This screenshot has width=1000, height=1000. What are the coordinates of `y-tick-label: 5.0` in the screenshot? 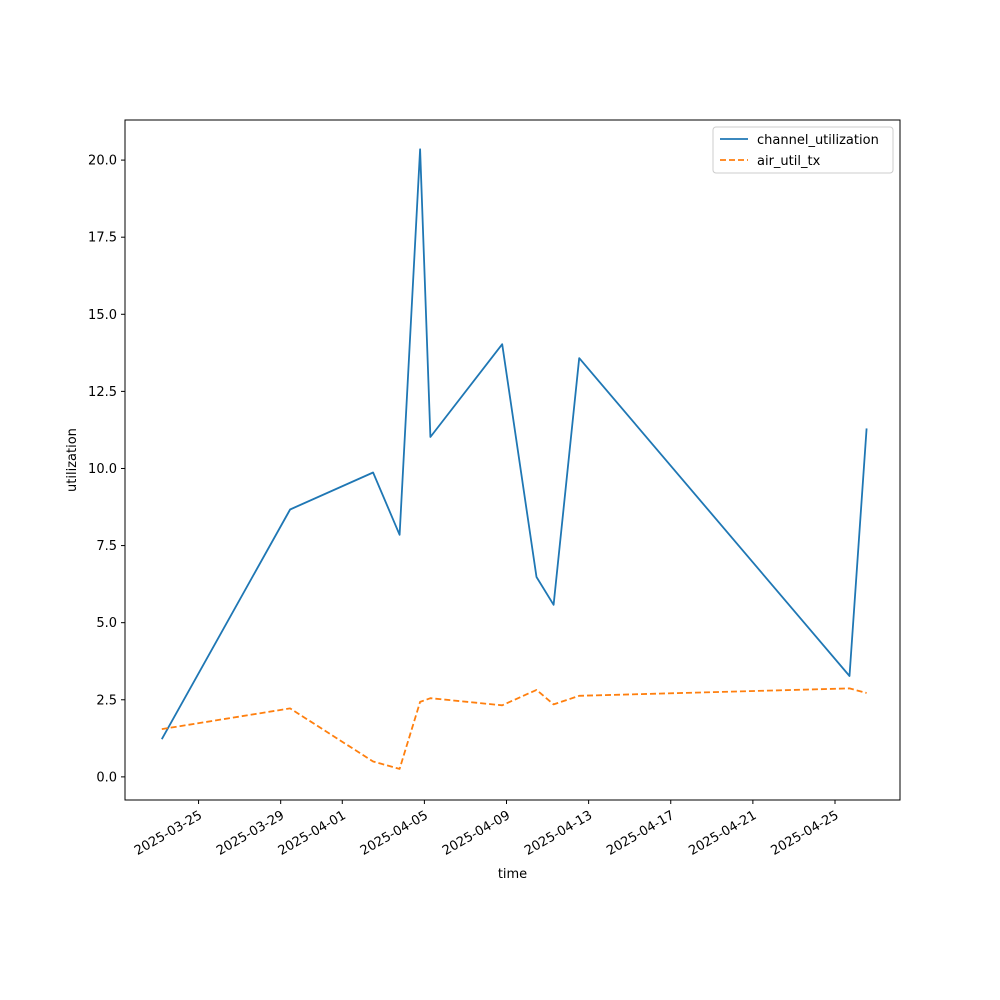 It's located at (106, 623).